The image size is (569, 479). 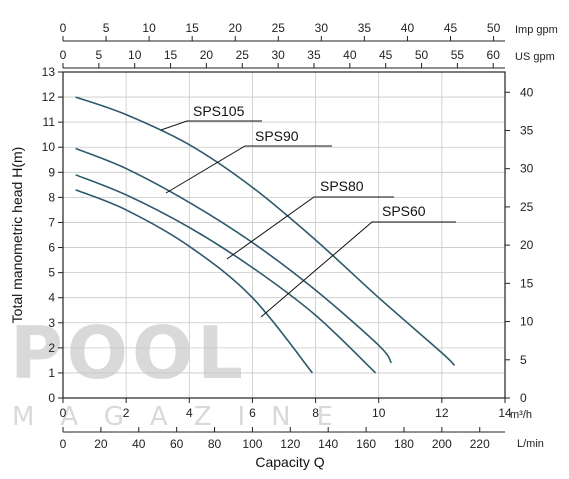 I want to click on watermark-line2: MAGAZINE, so click(x=185, y=417).